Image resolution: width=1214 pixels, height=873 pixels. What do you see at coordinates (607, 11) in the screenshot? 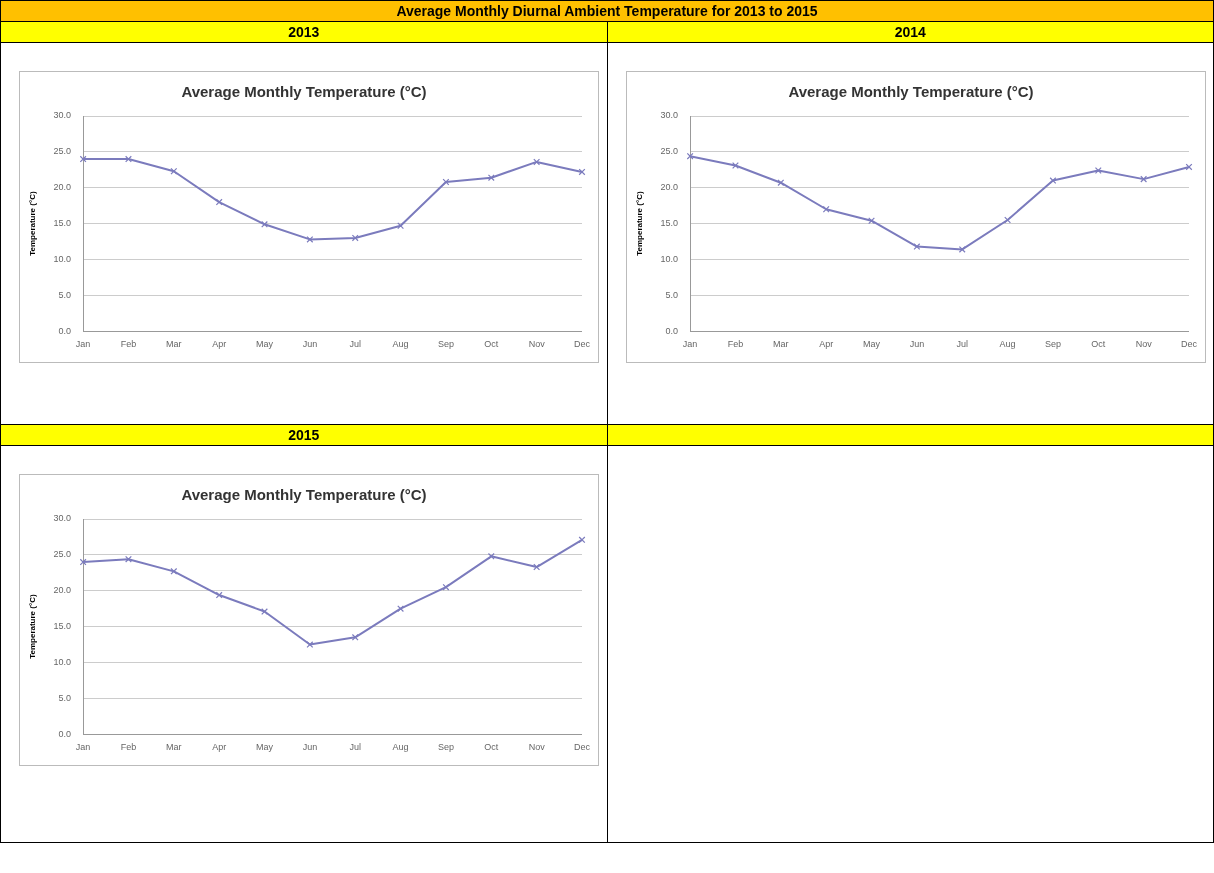
I see `text: Average Monthly Diurnal Ambient Temperature for 2013 to 2015` at bounding box center [607, 11].